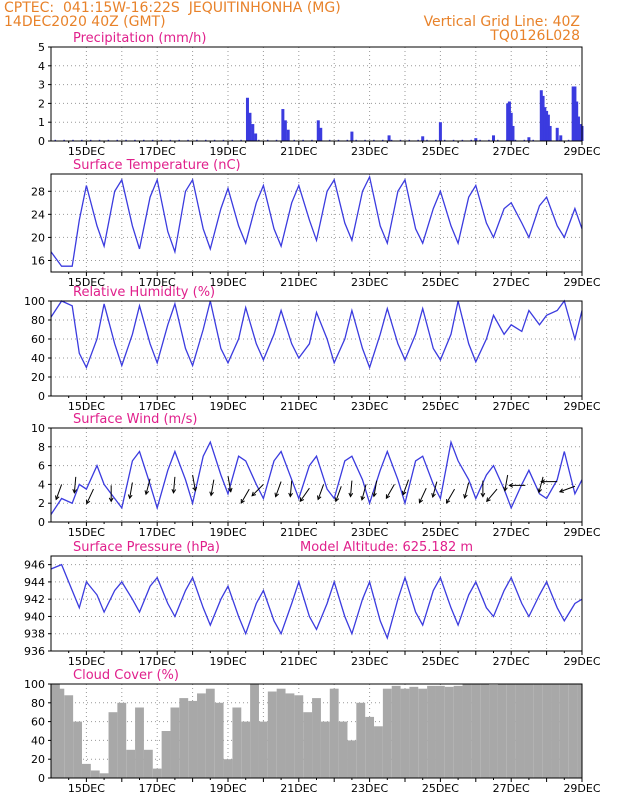 The image size is (618, 800). I want to click on y-tick-label: 4, so click(41, 66).